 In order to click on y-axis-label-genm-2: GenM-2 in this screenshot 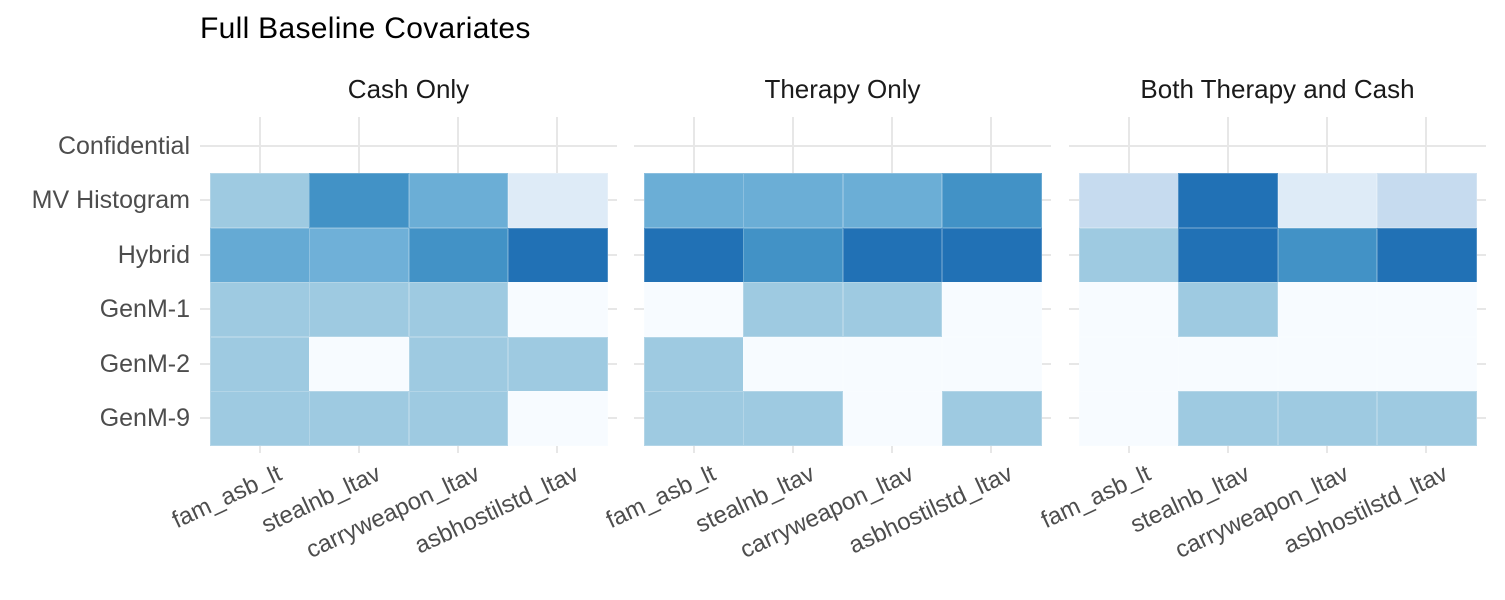, I will do `click(144, 363)`.